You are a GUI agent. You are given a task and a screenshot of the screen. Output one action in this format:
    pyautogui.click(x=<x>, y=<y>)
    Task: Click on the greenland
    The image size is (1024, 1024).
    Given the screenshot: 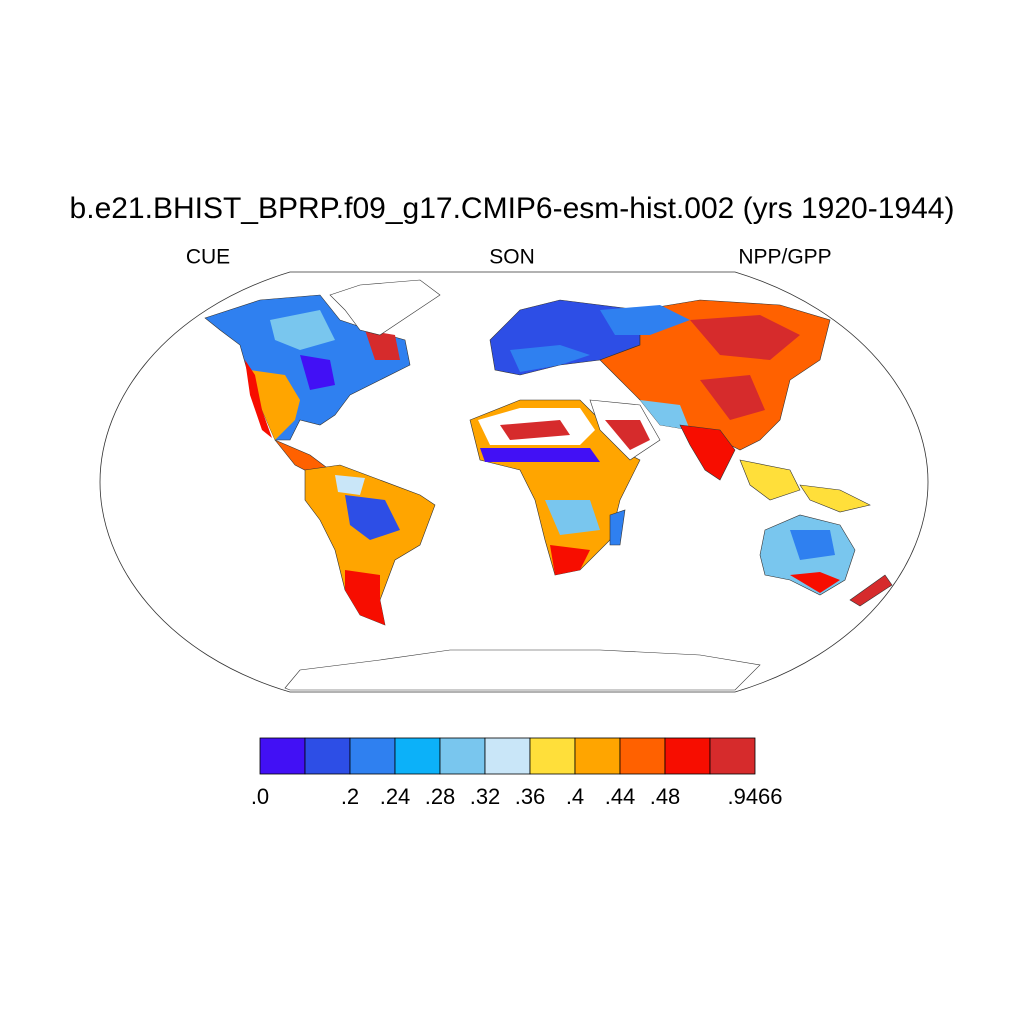 What is the action you would take?
    pyautogui.click(x=385, y=307)
    